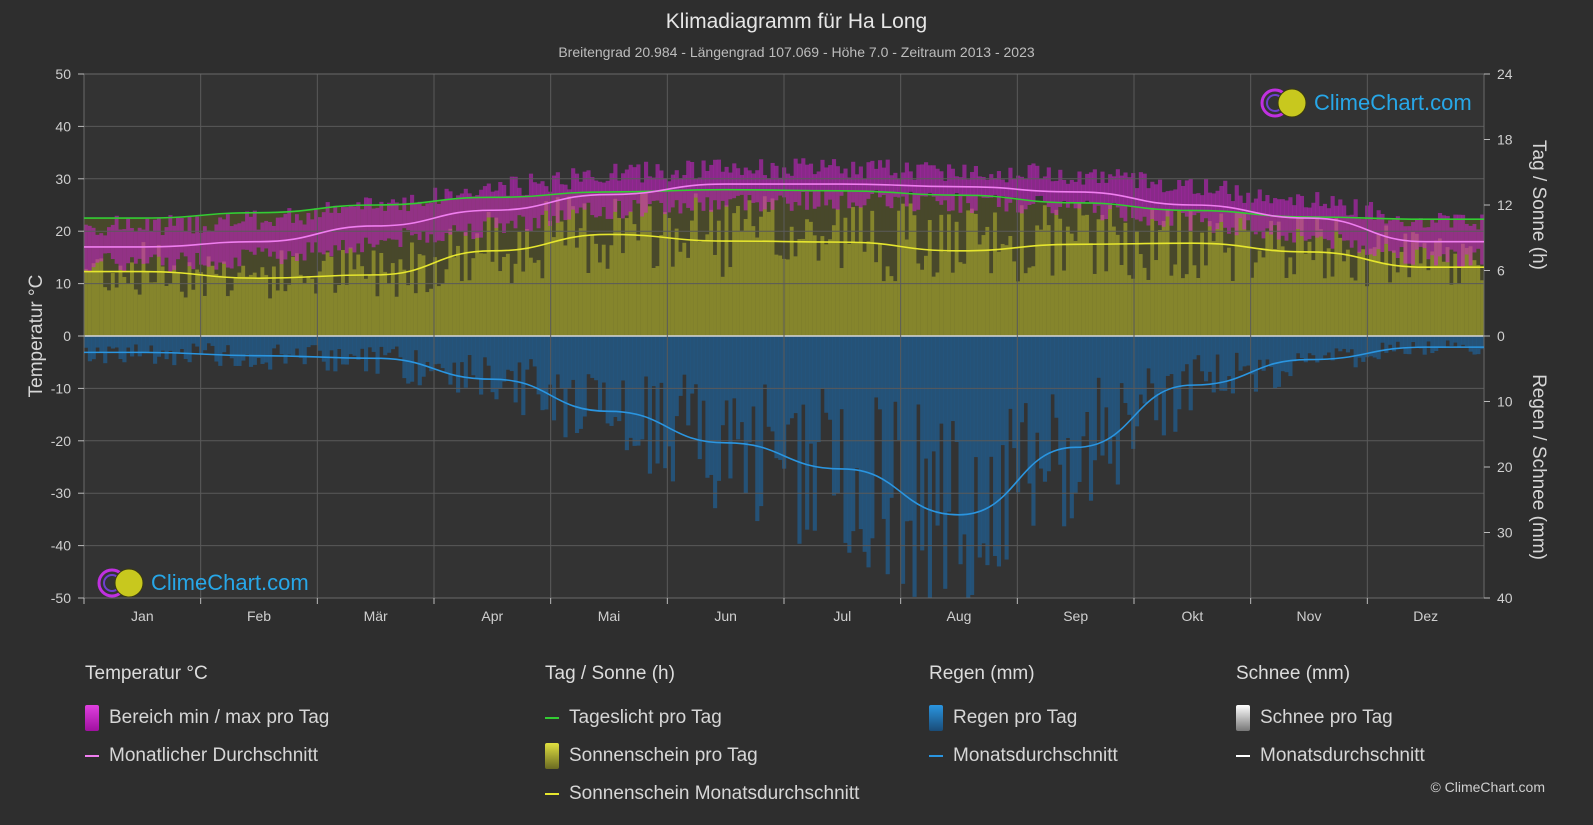 The image size is (1593, 825). Describe the element at coordinates (202, 583) in the screenshot. I see `logo-bottom-left: ClimeChart.com` at that location.